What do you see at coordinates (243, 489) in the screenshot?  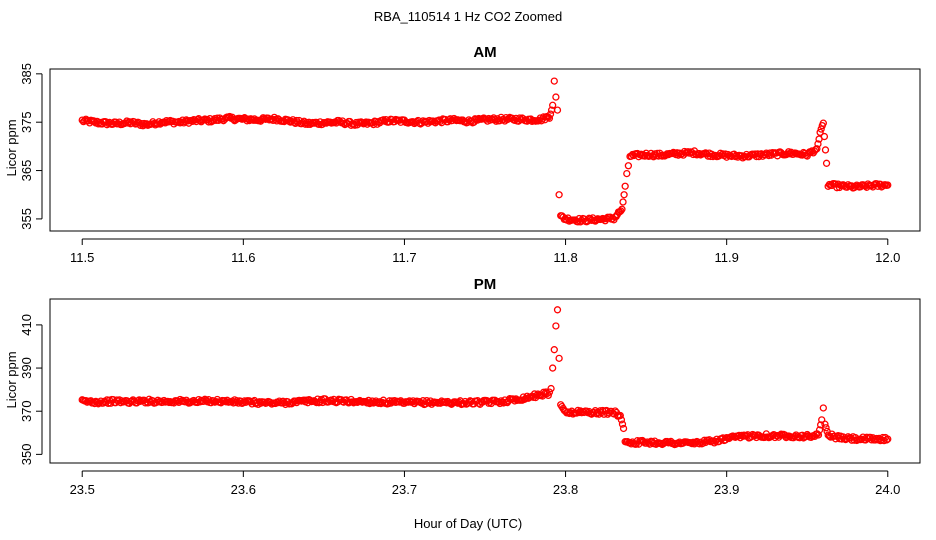 I see `pm-x-tick-label: 23.6` at bounding box center [243, 489].